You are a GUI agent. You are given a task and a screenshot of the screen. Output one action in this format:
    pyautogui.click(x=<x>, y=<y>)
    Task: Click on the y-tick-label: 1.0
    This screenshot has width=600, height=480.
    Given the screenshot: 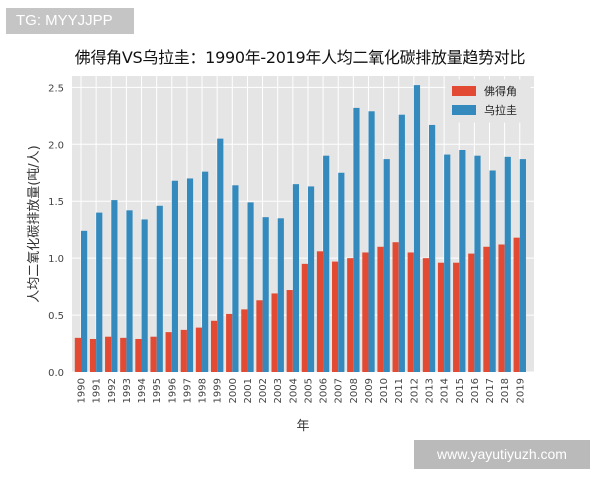 What is the action you would take?
    pyautogui.click(x=56, y=259)
    